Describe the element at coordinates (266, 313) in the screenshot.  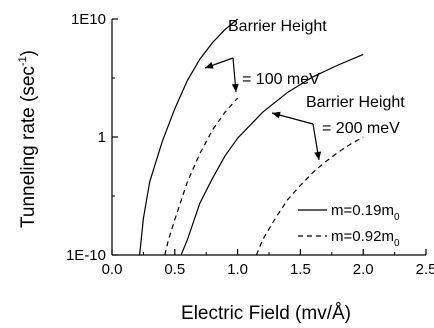
I see `x-axis-title: Electric Field (mv/Å)` at that location.